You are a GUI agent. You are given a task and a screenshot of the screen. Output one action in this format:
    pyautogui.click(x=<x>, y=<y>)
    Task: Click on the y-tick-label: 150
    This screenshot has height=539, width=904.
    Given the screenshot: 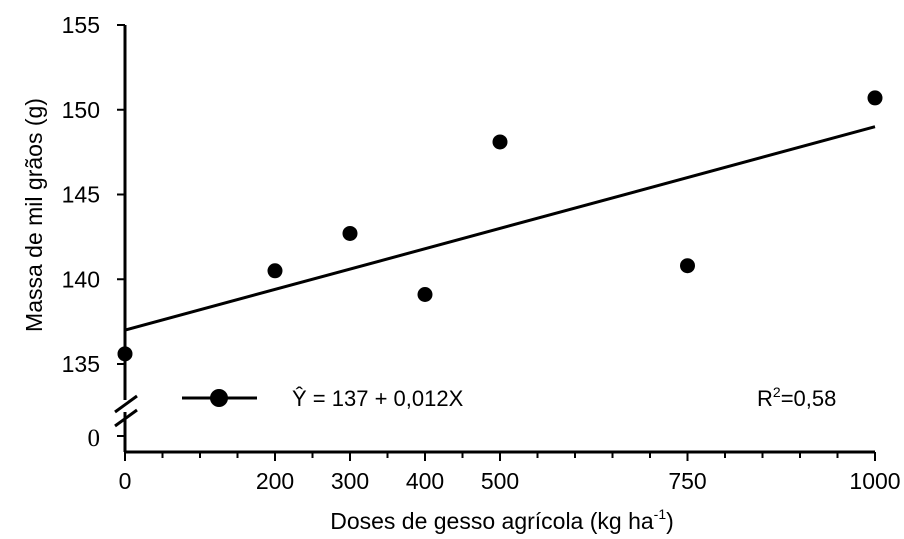 What is the action you would take?
    pyautogui.click(x=81, y=110)
    